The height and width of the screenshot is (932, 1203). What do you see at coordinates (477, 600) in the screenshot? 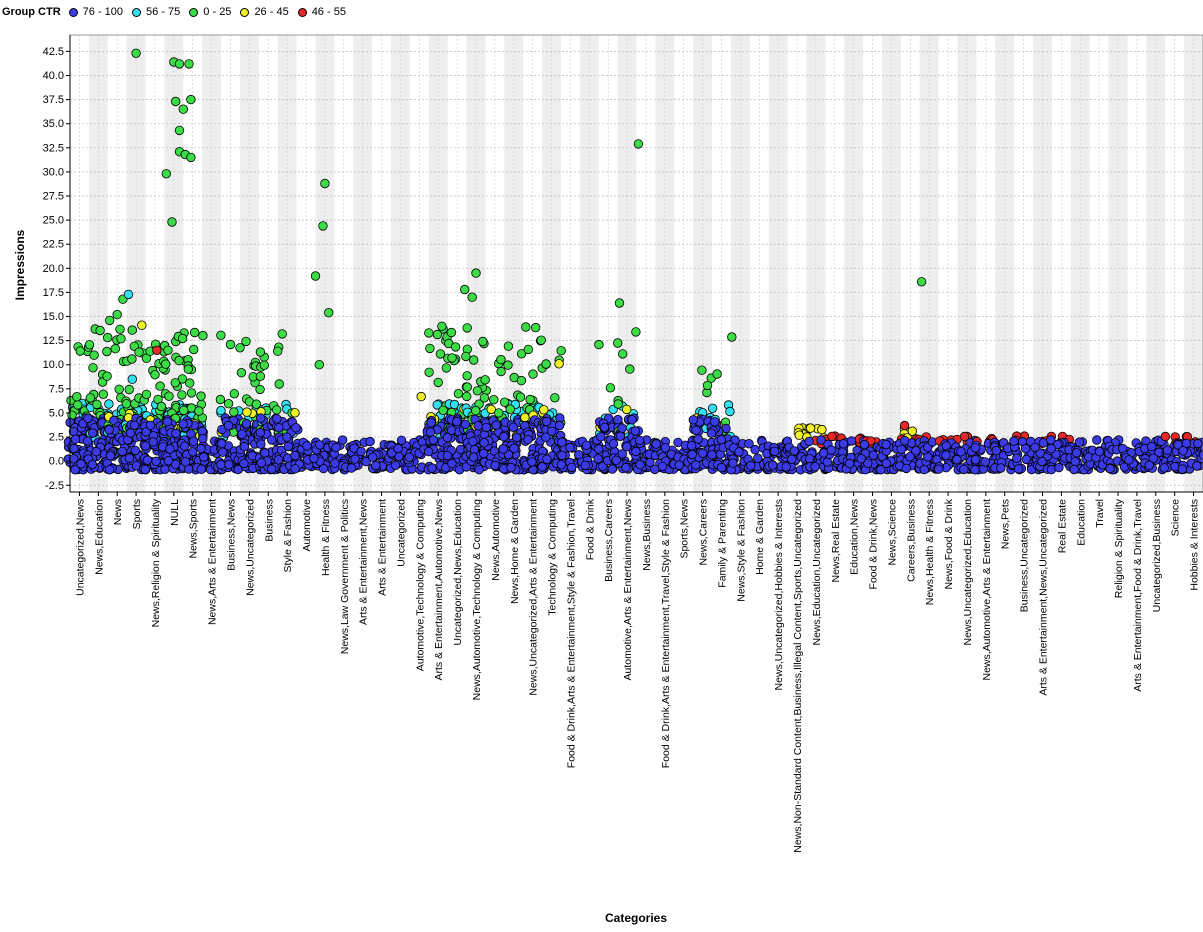
I see `x-tick-label: News,Automotive,Technology & Computing` at bounding box center [477, 600].